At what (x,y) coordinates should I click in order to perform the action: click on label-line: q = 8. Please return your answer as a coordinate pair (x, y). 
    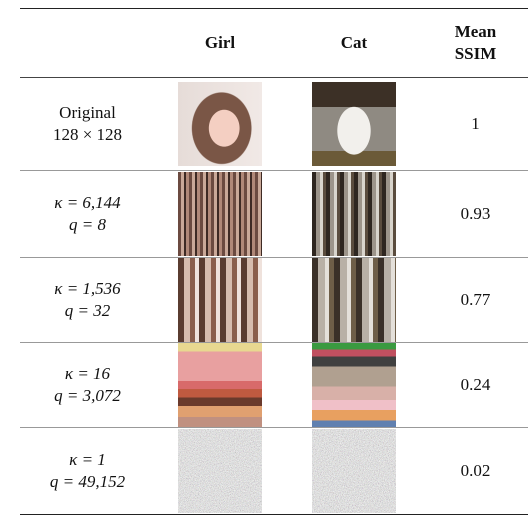
    Looking at the image, I should click on (87, 224).